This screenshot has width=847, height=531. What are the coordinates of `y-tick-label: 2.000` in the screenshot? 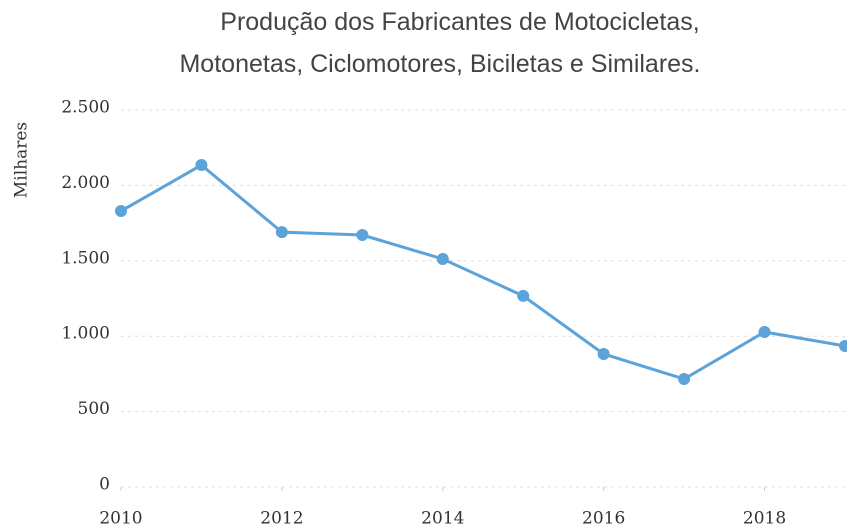 It's located at (85, 183).